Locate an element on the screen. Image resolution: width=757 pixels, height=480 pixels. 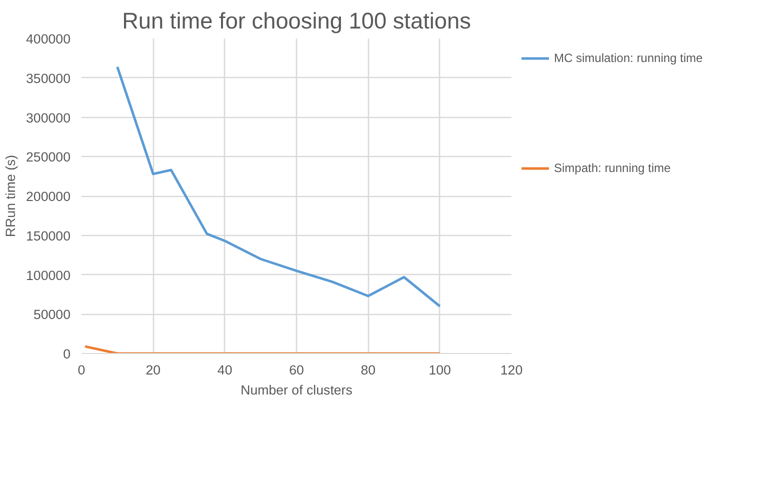
x-axis-title: Number of clusters is located at coordinates (296, 390).